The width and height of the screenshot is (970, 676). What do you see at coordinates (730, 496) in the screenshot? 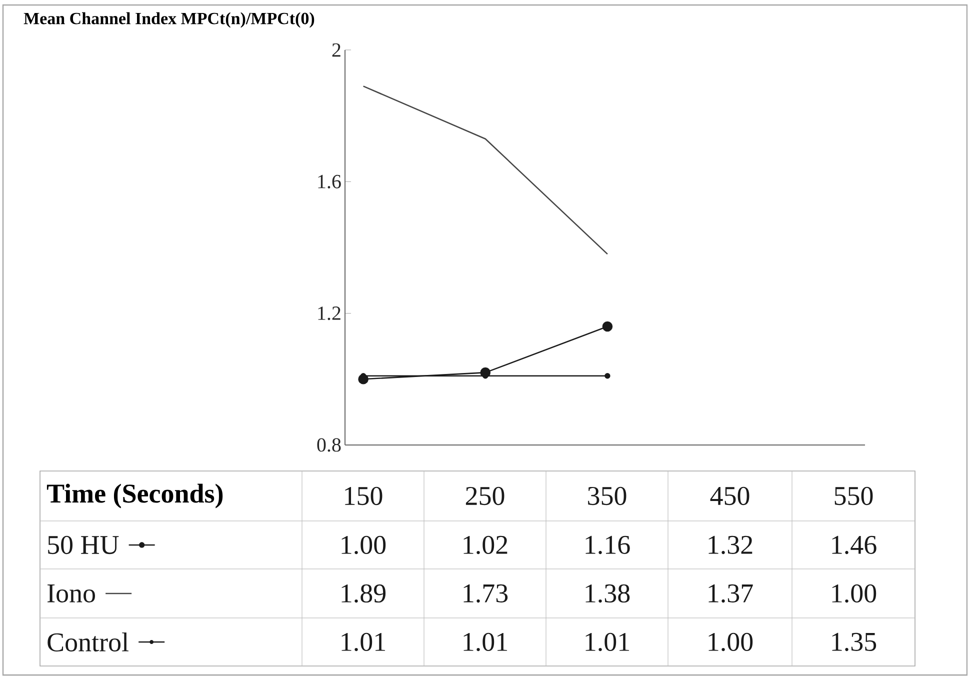
I see `x-tick-label: 450` at bounding box center [730, 496].